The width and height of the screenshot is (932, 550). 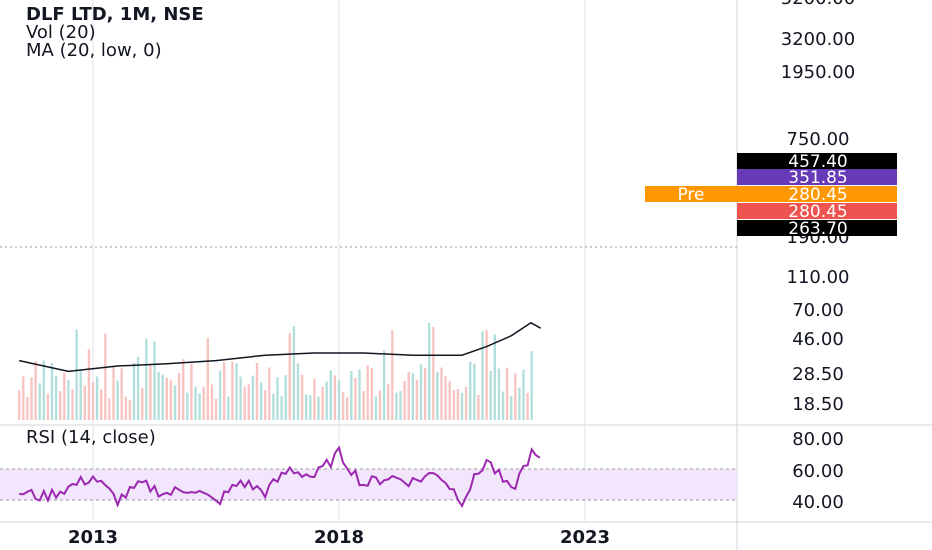 What do you see at coordinates (818, 277) in the screenshot?
I see `price-axis-label: 110.00` at bounding box center [818, 277].